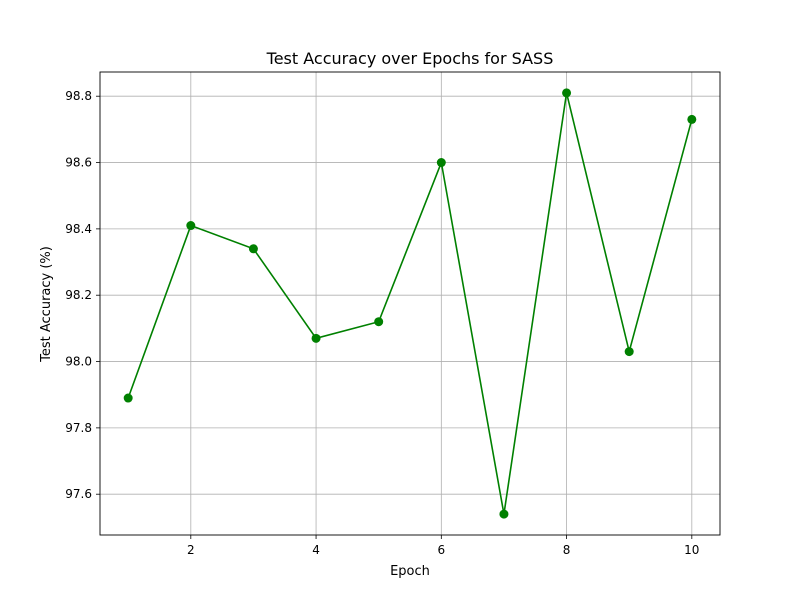  What do you see at coordinates (441, 550) in the screenshot?
I see `x-tick-label: 6` at bounding box center [441, 550].